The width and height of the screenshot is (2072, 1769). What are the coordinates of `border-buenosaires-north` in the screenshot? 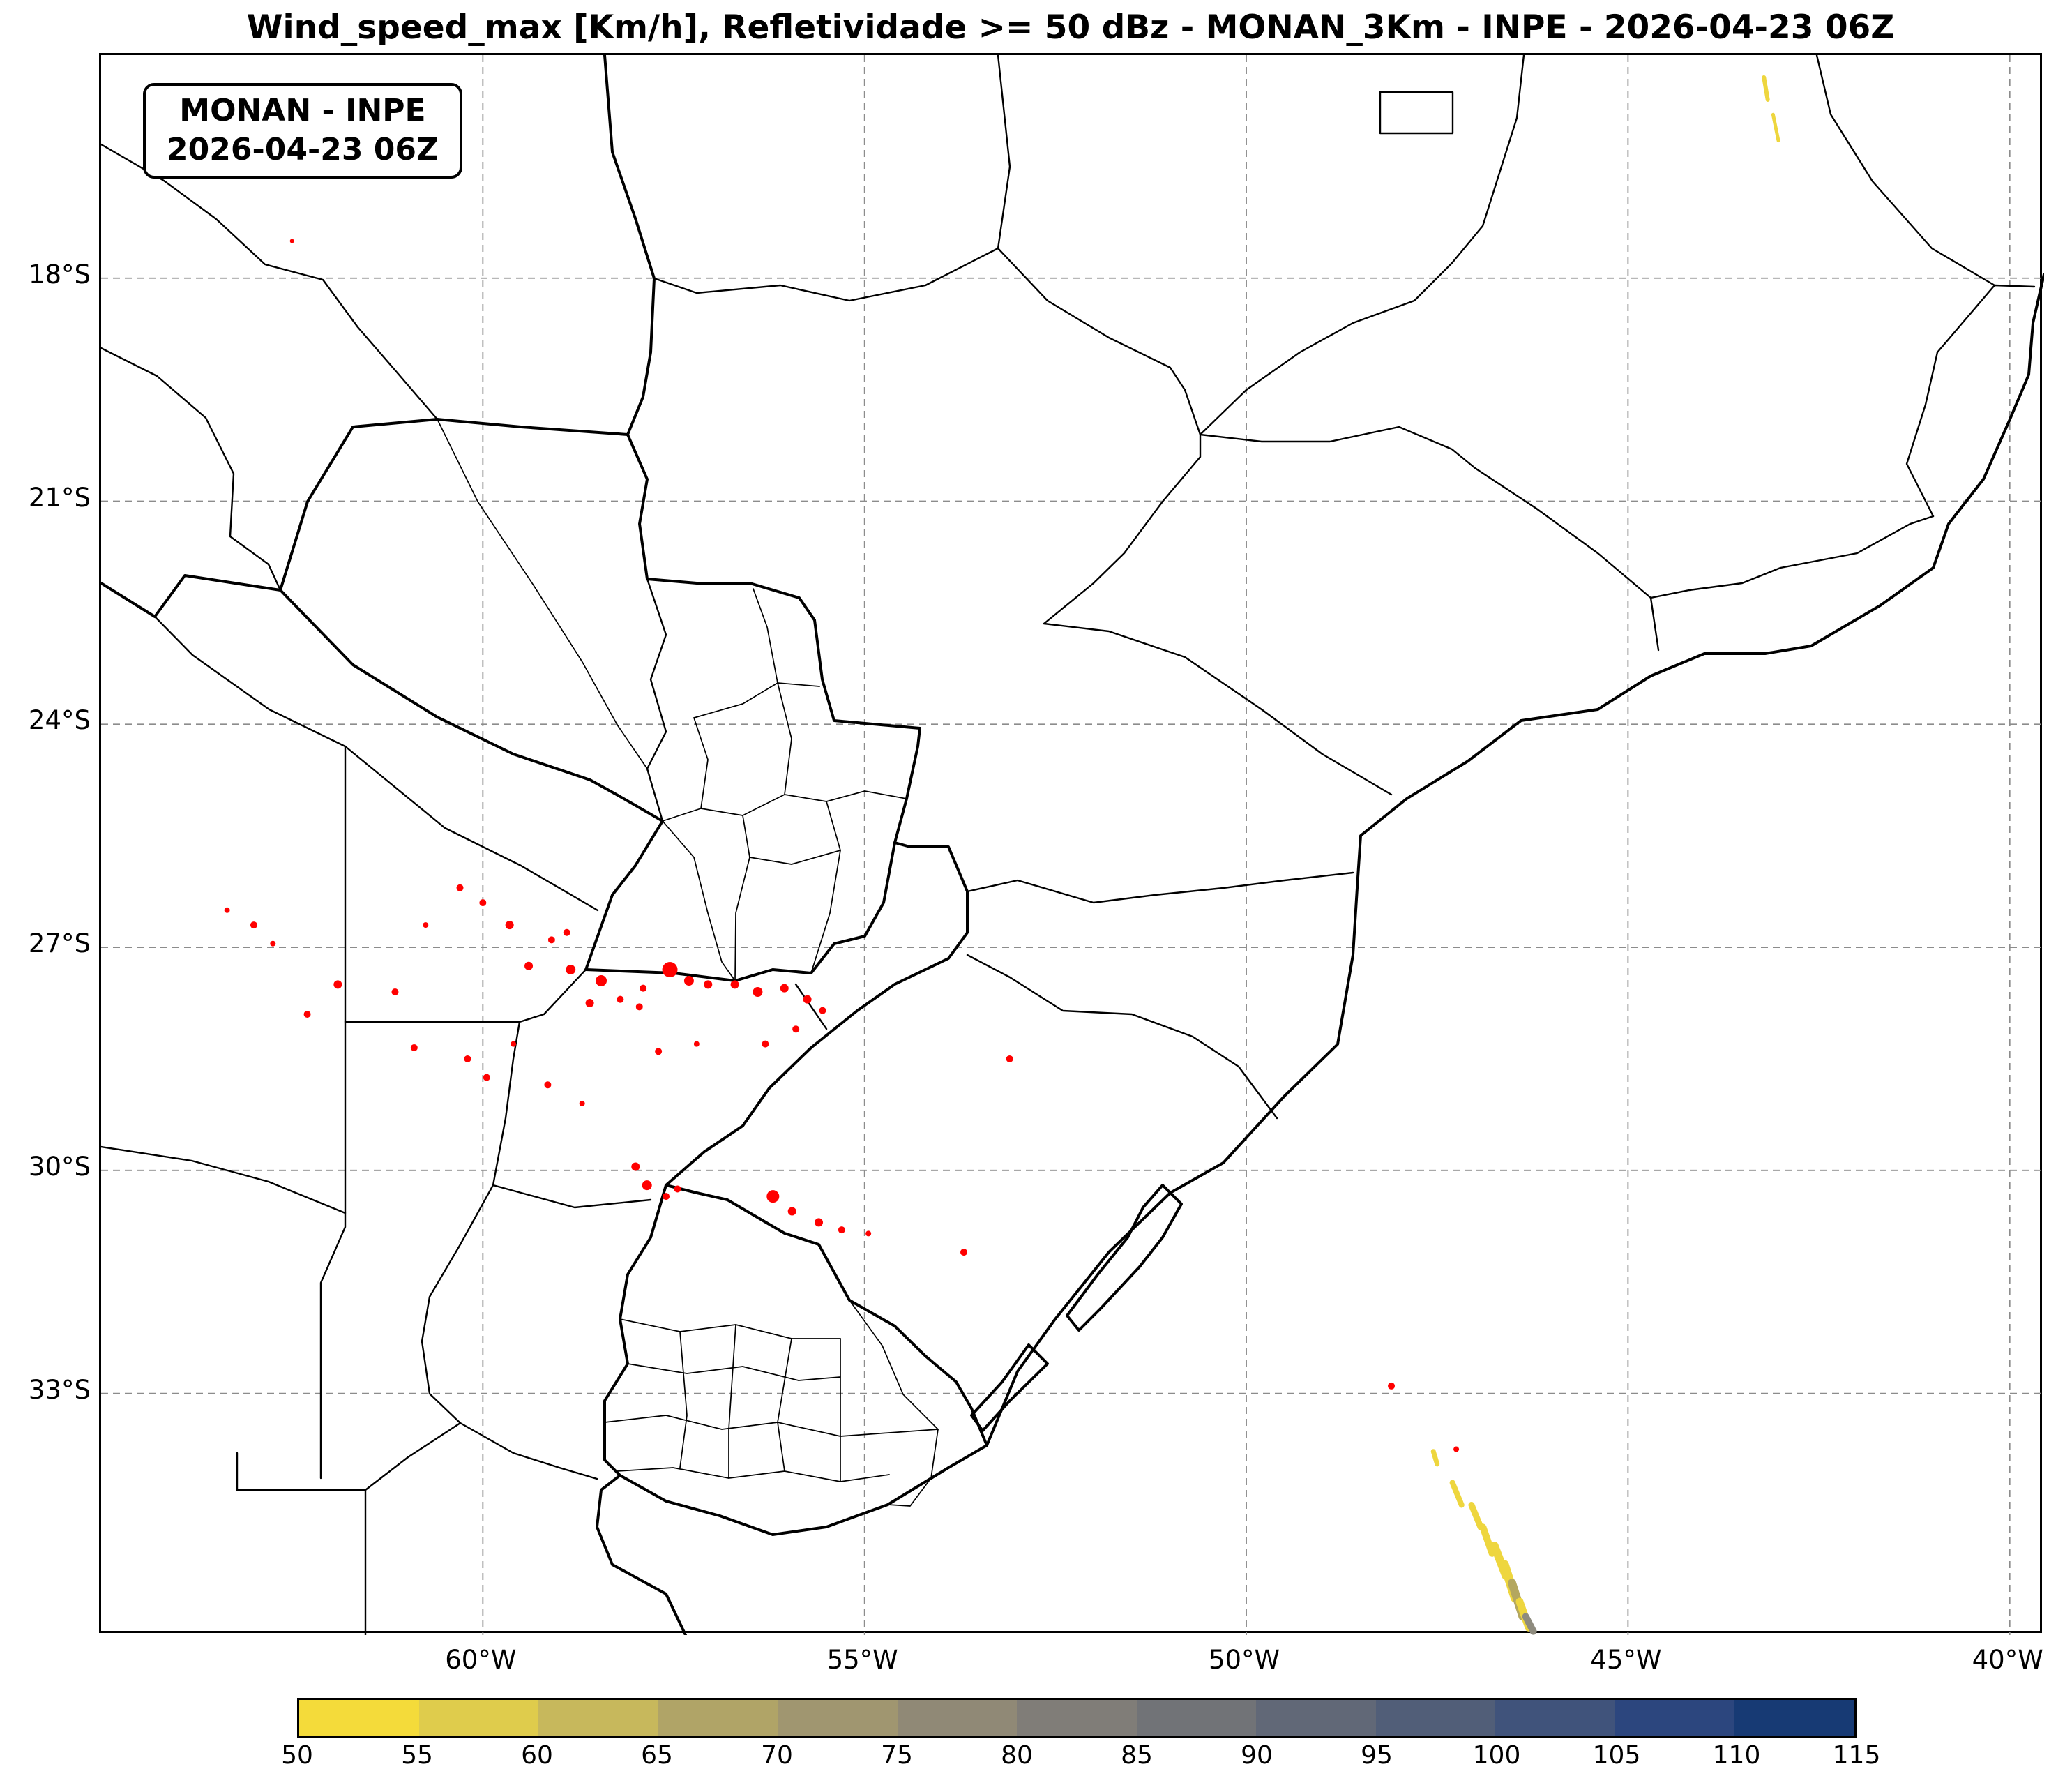 It's located at (349, 1457).